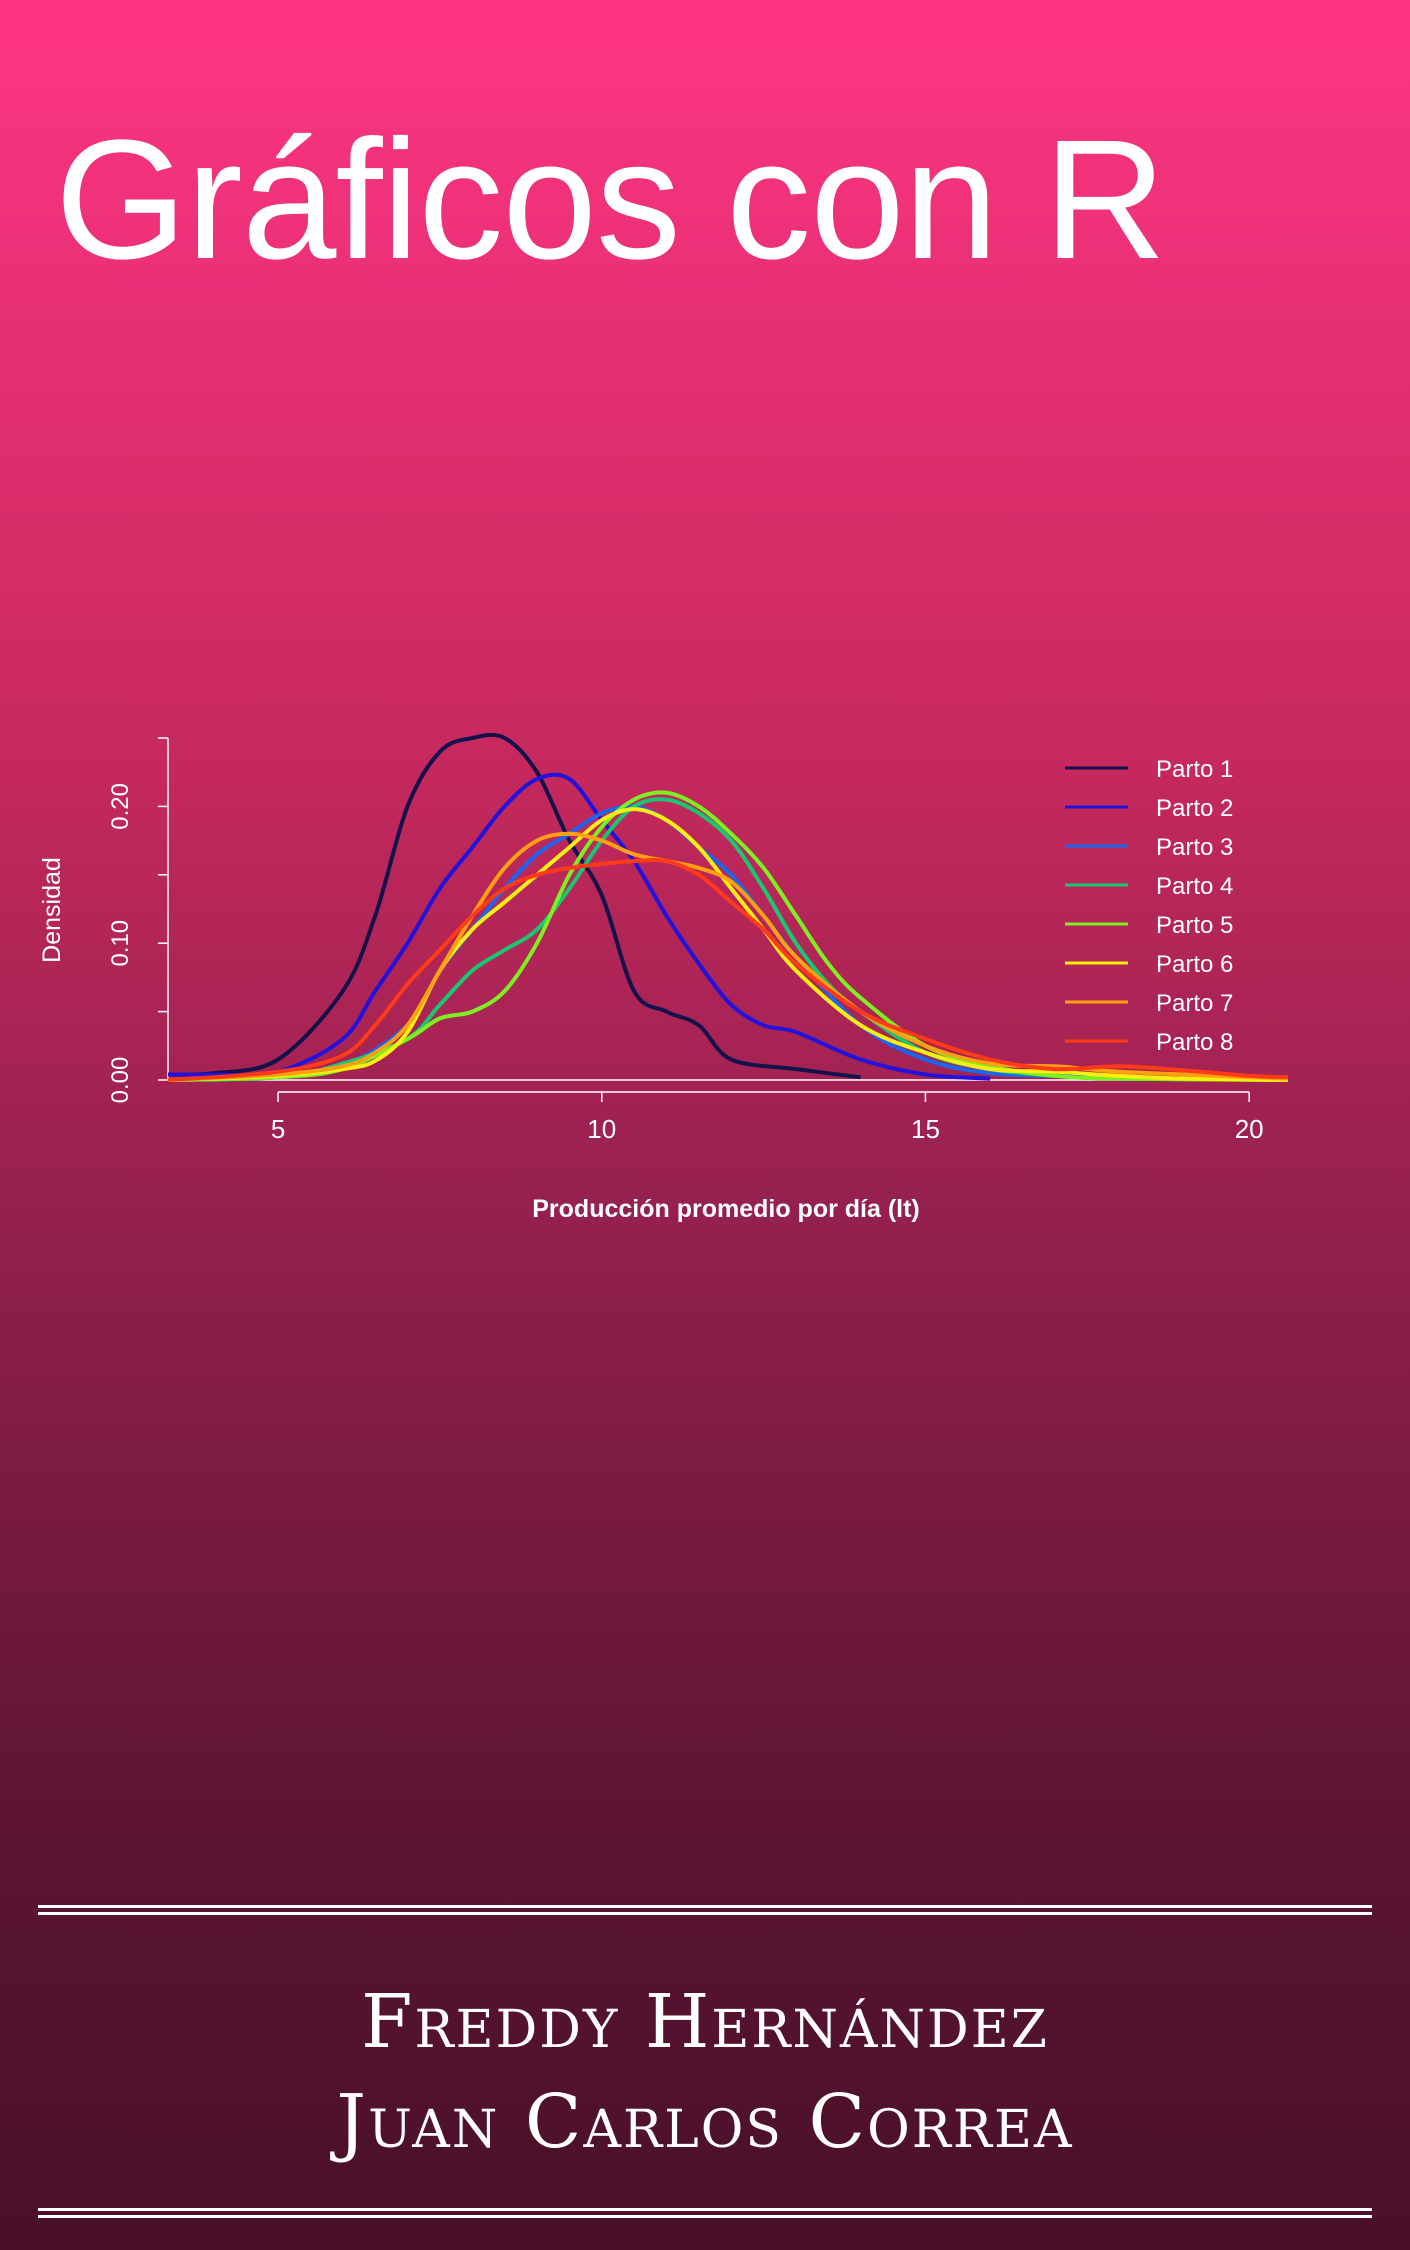 Image resolution: width=1410 pixels, height=2250 pixels. I want to click on legend-label: Parto 3, so click(1194, 847).